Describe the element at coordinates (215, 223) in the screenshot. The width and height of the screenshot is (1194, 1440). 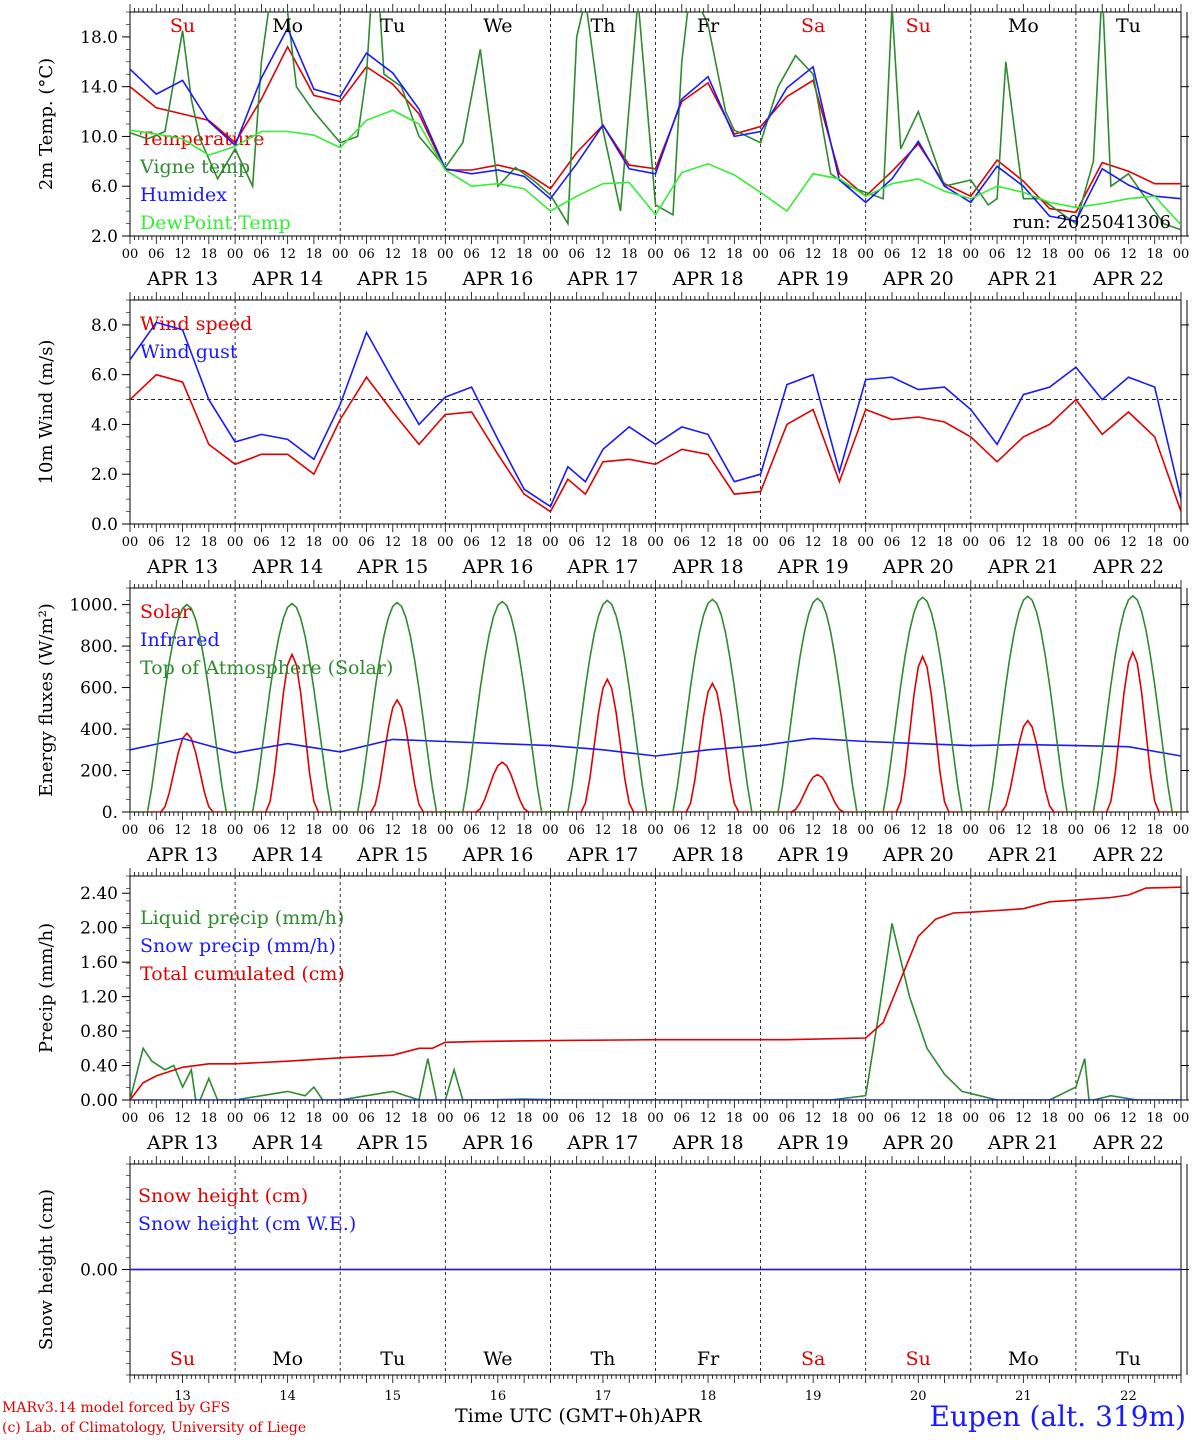
I see `legend-entry-4: DewPoint Temp` at that location.